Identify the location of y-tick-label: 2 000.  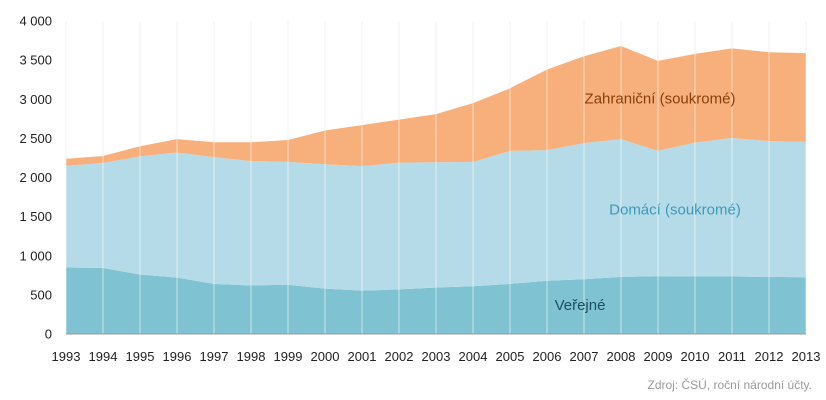
(35, 177).